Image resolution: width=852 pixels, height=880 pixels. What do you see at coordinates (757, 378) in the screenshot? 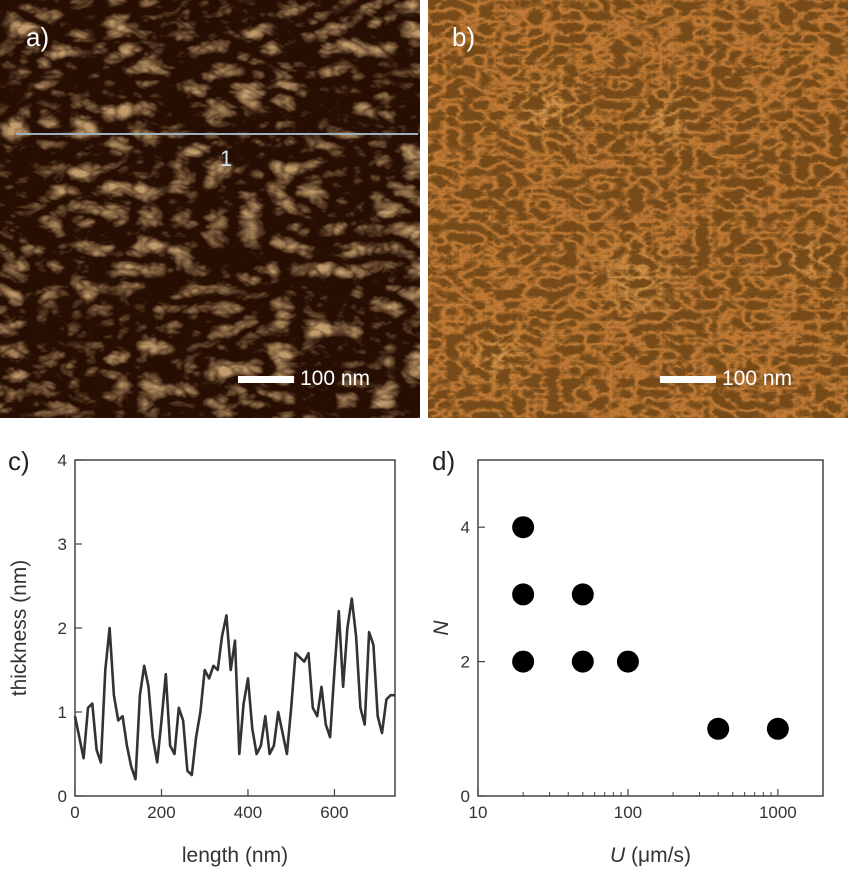
I see `scale-bar-label-b: 100 nm` at bounding box center [757, 378].